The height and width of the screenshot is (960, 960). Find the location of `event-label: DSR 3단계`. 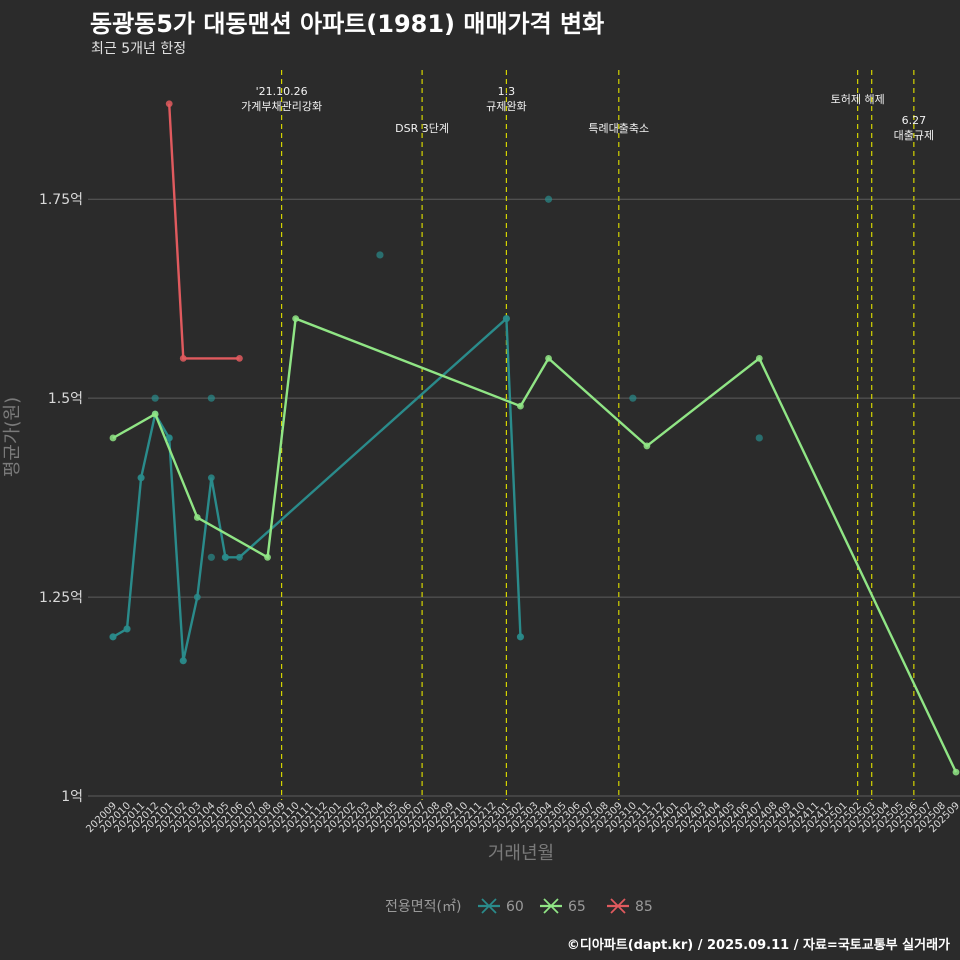

event-label: DSR 3단계 is located at coordinates (422, 128).